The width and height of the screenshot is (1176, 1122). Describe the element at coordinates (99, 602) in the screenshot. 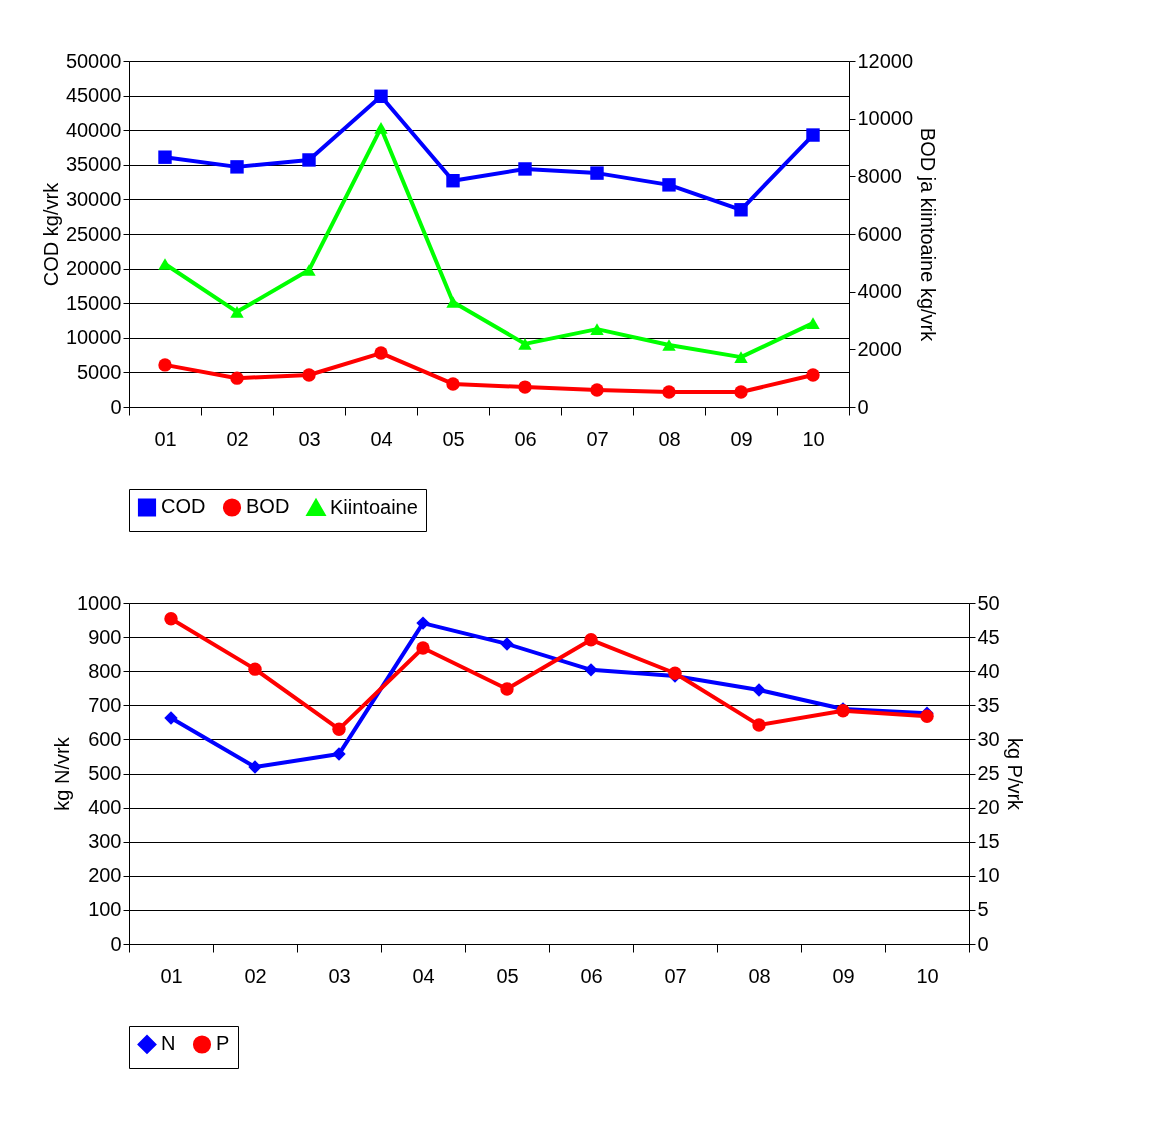

I see `y-tick-label: 1000` at that location.